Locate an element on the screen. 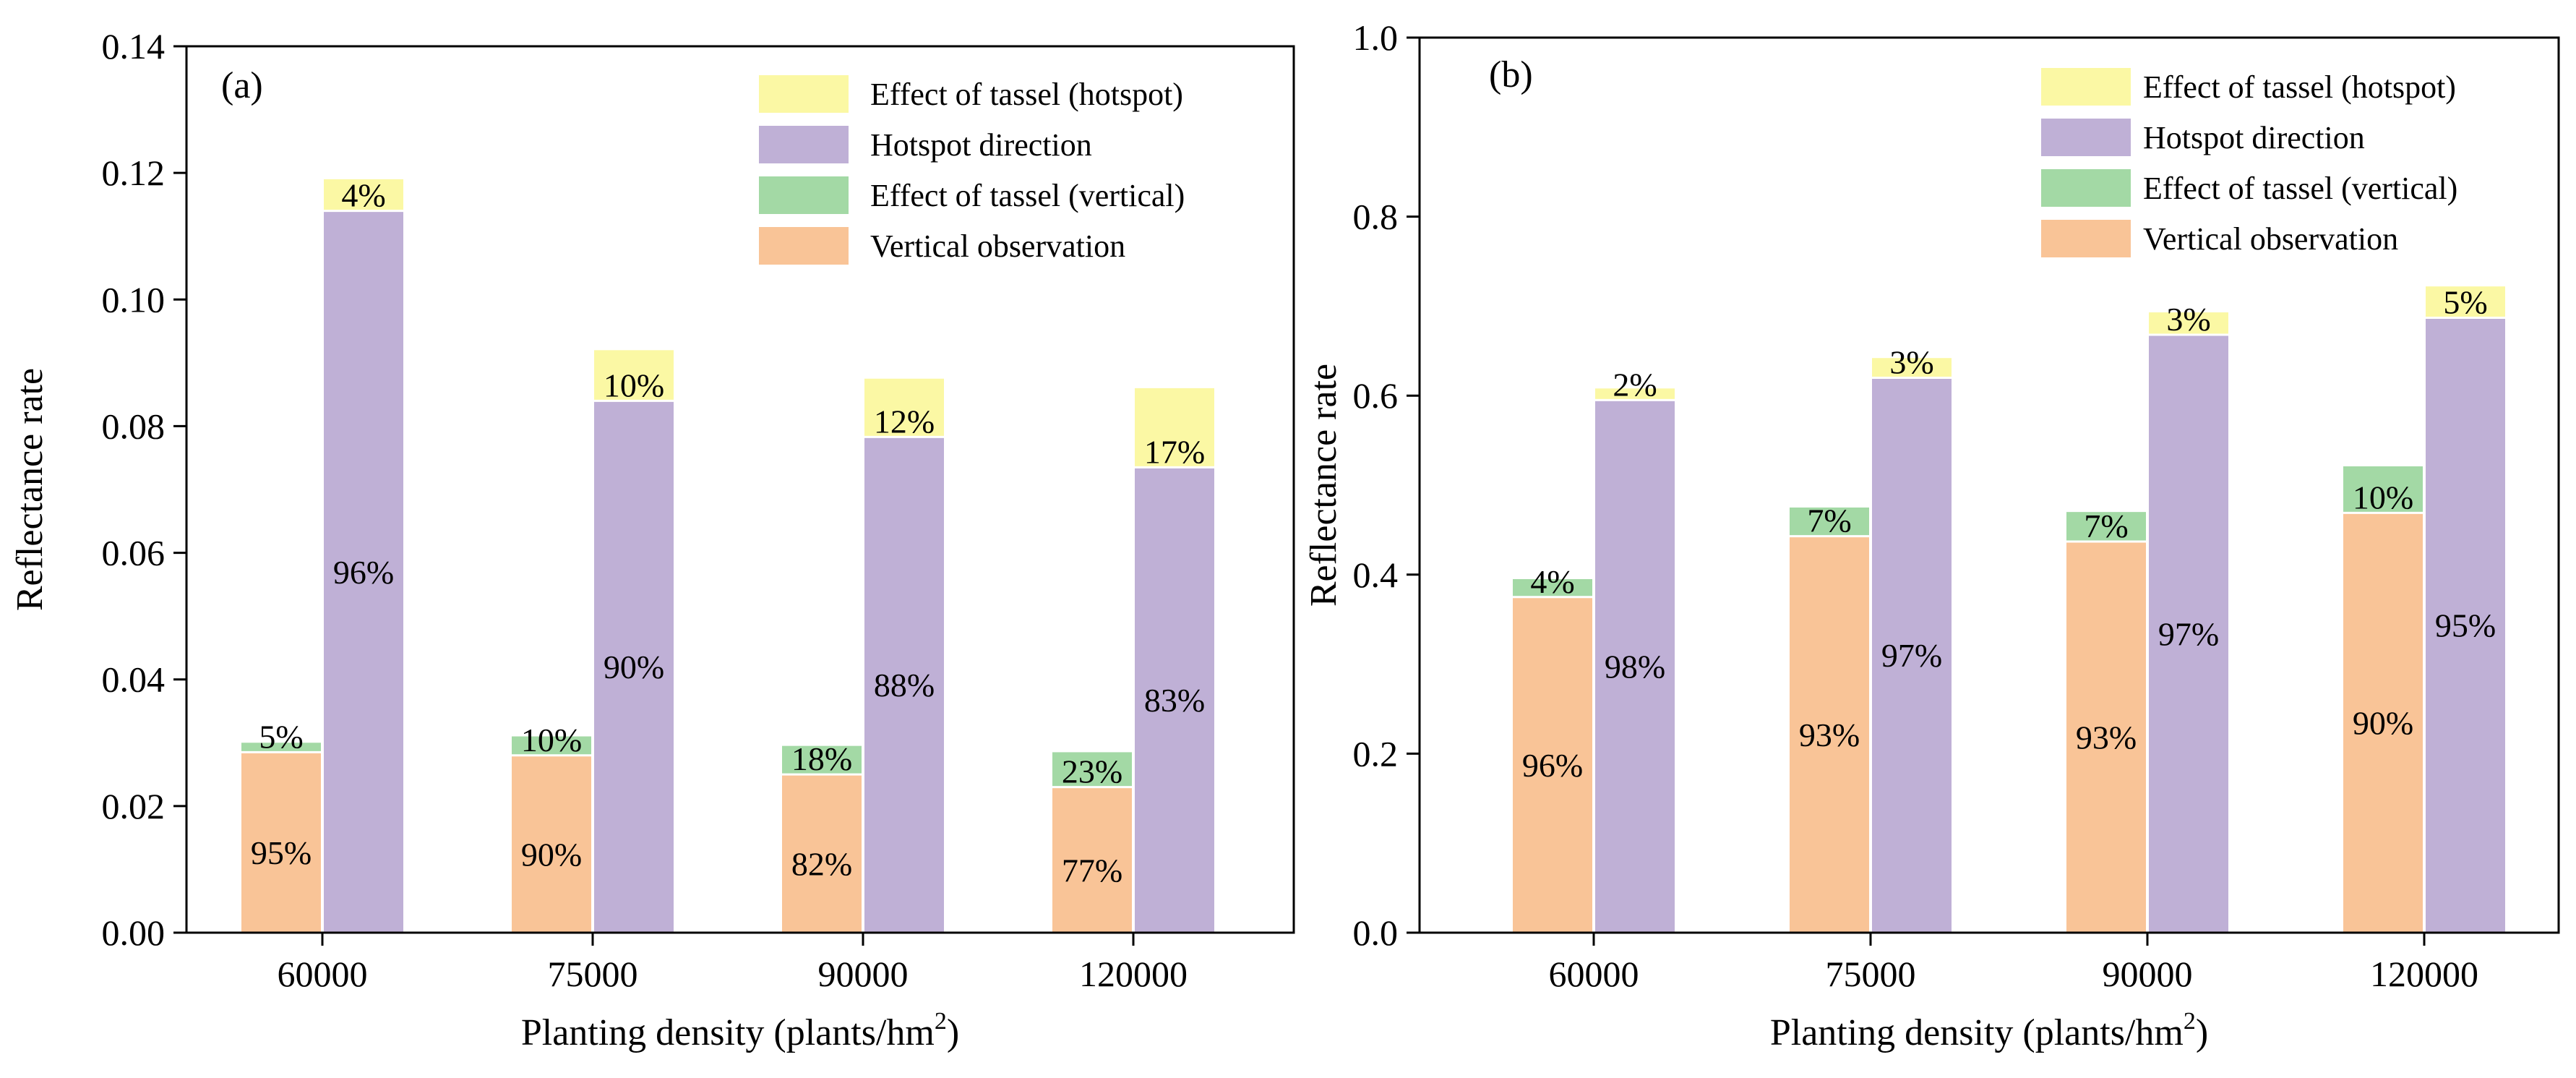 This screenshot has height=1078, width=2576. panel-b-x-tick-label: 120000 is located at coordinates (2424, 974).